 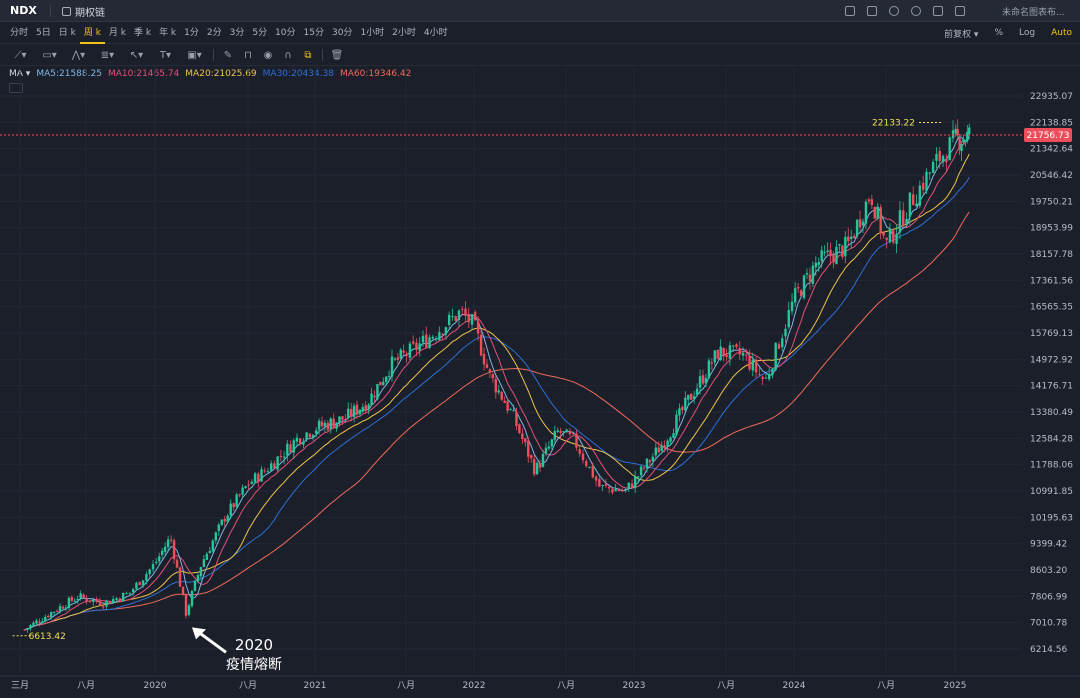 I want to click on period-tab: 1分, so click(x=191, y=33).